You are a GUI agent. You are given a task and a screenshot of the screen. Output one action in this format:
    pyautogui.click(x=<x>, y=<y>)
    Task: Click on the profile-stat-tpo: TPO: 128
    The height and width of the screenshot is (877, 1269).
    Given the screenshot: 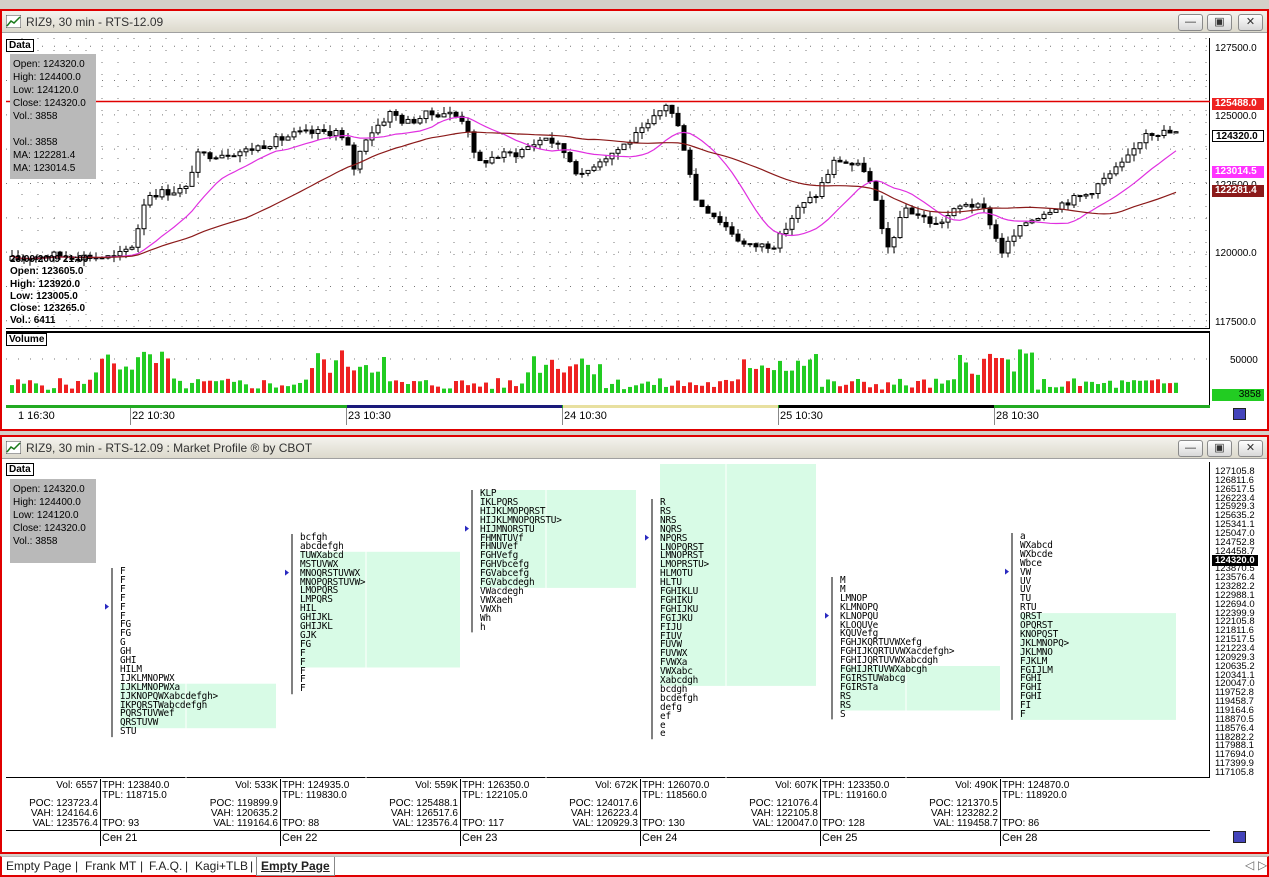 What is the action you would take?
    pyautogui.click(x=843, y=823)
    